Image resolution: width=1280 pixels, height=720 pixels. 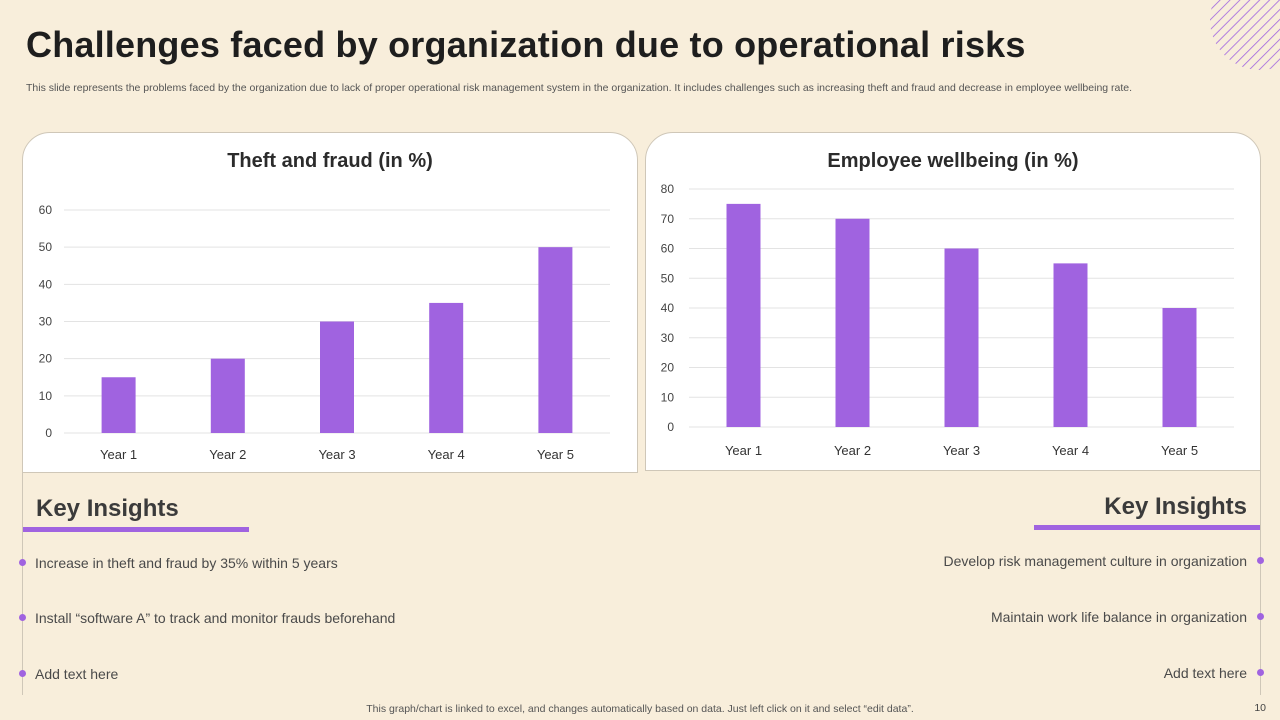 I want to click on insight-item-left: Add text here, so click(x=77, y=674).